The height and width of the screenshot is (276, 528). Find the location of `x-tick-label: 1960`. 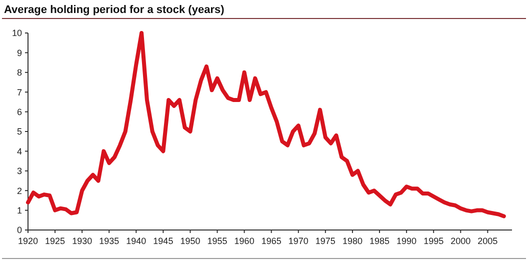

x-tick-label: 1960 is located at coordinates (244, 241).